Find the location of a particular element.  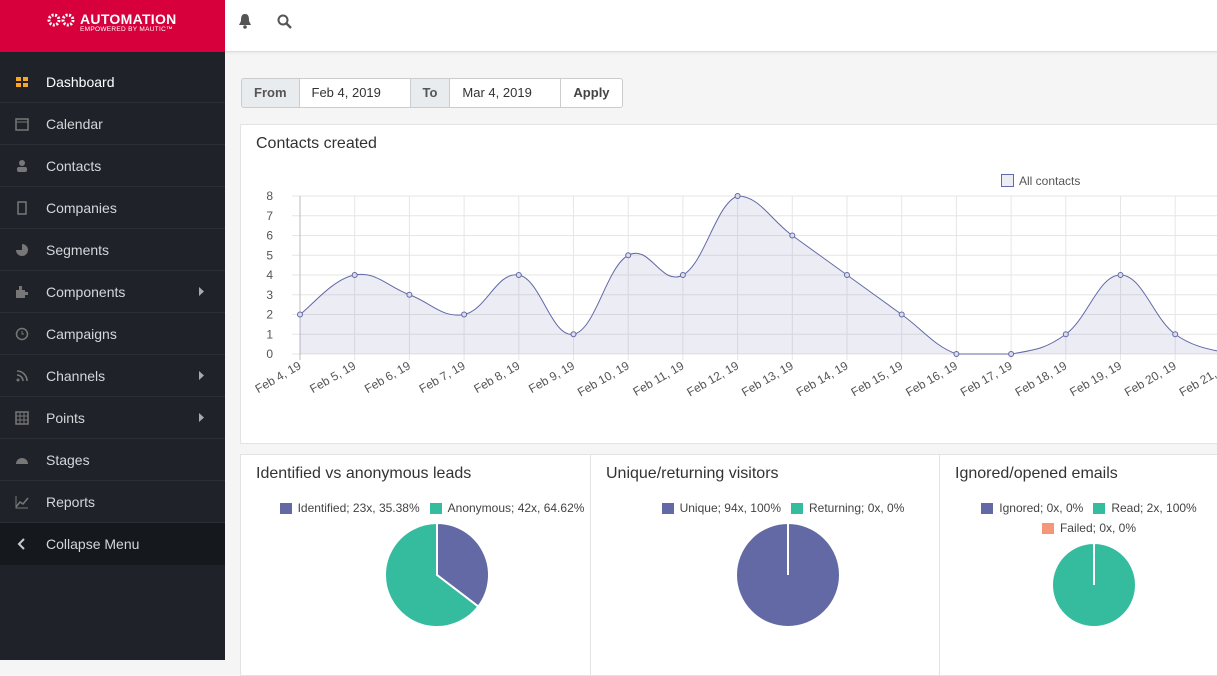

legend-label: Read; 2x, 100% is located at coordinates (1154, 508).